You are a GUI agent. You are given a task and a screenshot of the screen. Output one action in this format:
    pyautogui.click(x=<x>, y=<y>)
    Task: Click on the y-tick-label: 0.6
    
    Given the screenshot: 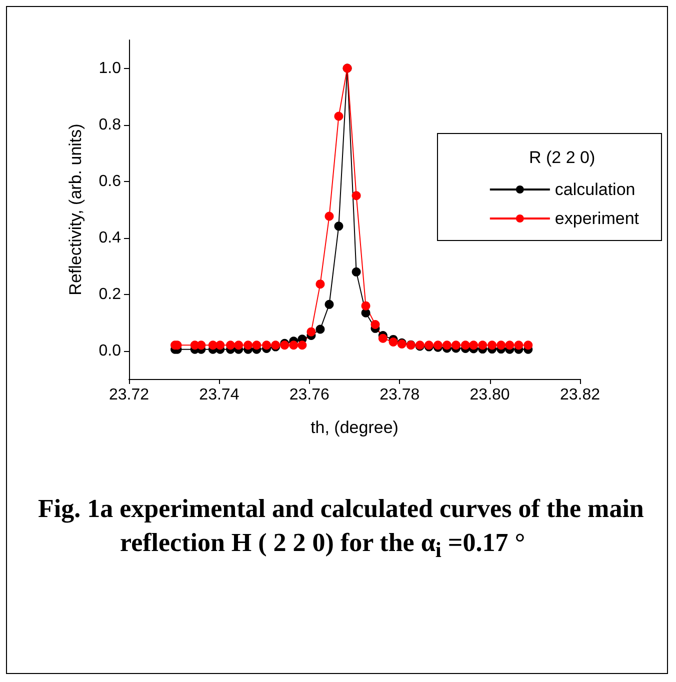 What is the action you would take?
    pyautogui.click(x=110, y=181)
    